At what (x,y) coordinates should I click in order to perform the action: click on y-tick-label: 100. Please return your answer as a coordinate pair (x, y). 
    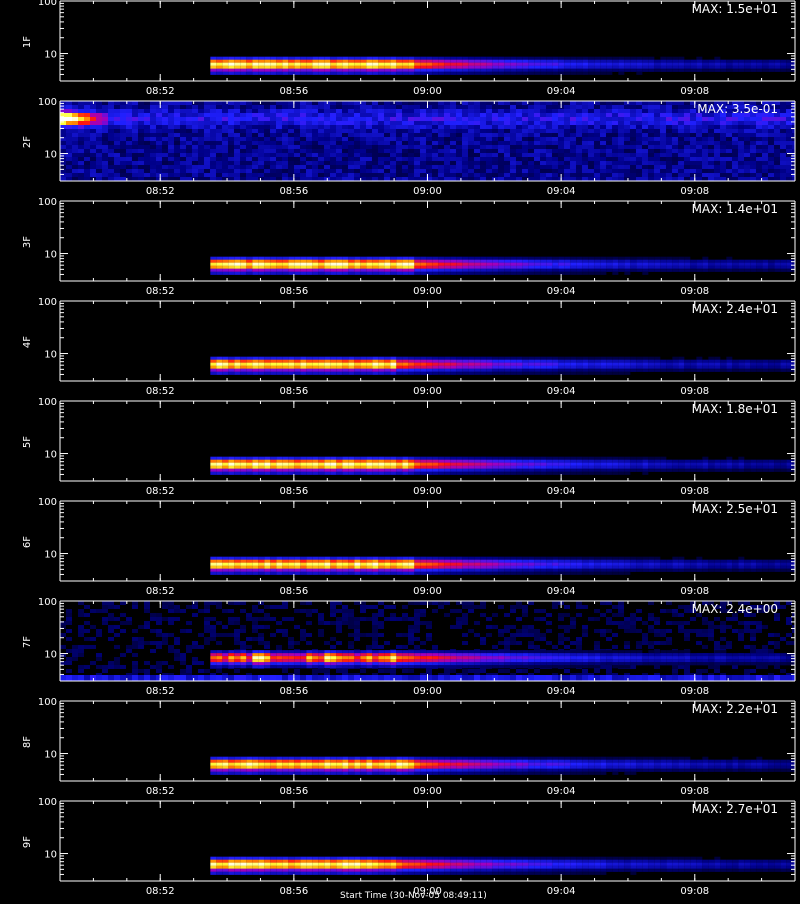
    Looking at the image, I should click on (47, 4).